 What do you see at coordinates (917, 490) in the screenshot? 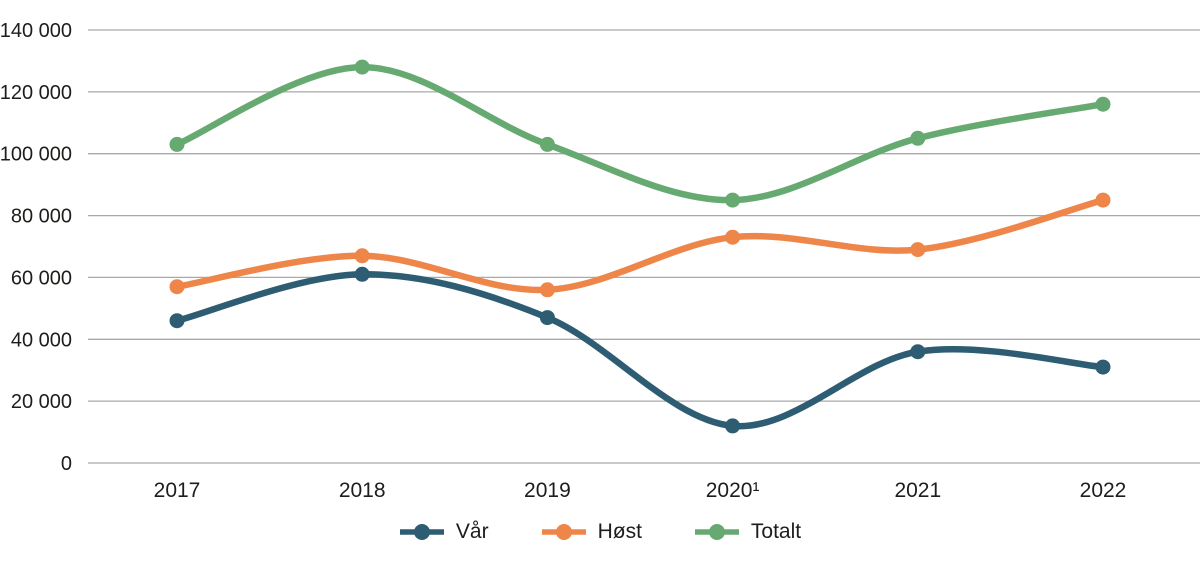
I see `x-tick-label: 2021` at bounding box center [917, 490].